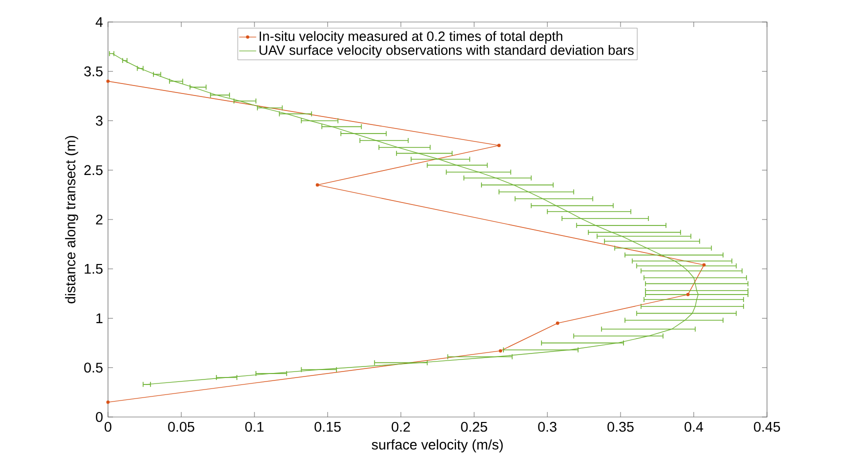 The width and height of the screenshot is (850, 471). What do you see at coordinates (547, 427) in the screenshot?
I see `x-tick-label: 0.3` at bounding box center [547, 427].